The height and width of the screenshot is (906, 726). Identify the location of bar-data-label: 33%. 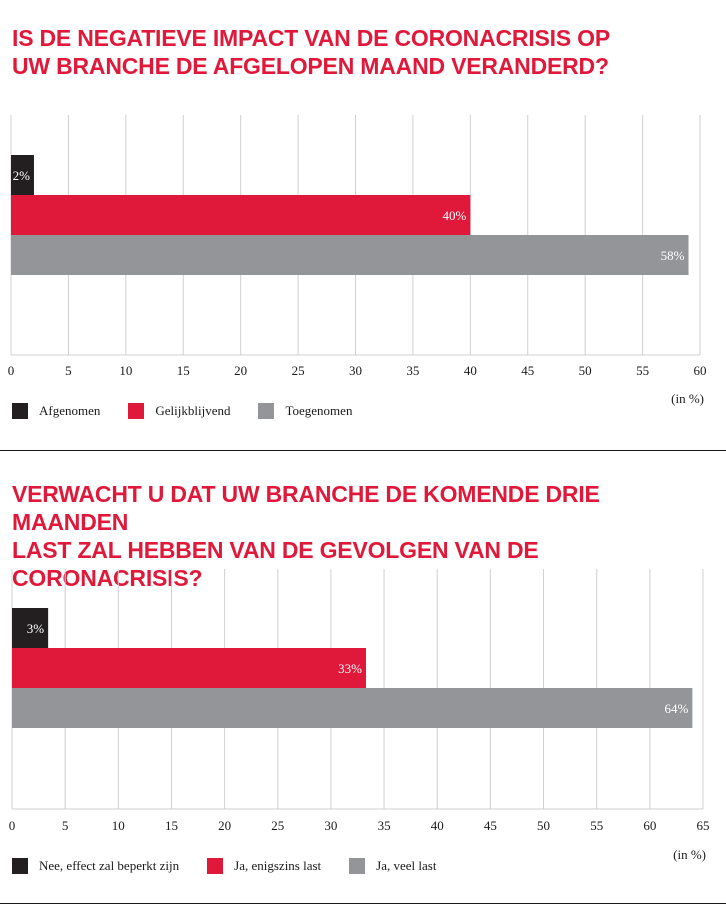
(350, 668).